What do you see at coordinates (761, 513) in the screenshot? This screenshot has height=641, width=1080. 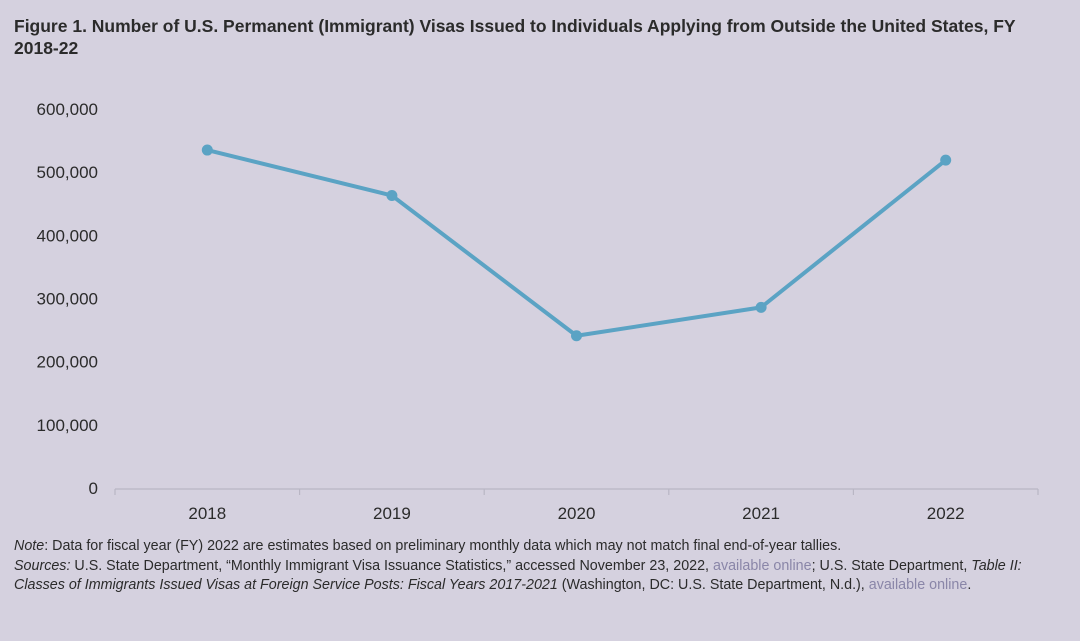 I see `x-tick-label: 2021` at bounding box center [761, 513].